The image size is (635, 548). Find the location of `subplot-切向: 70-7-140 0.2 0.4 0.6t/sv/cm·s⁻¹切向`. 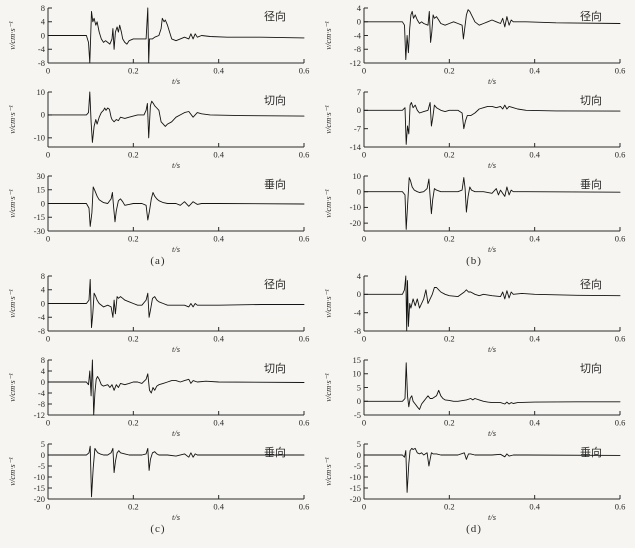

subplot-切向: 70-7-140 0.2 0.4 0.6t/sv/cm·s⁻¹切向 is located at coordinates (474, 128).